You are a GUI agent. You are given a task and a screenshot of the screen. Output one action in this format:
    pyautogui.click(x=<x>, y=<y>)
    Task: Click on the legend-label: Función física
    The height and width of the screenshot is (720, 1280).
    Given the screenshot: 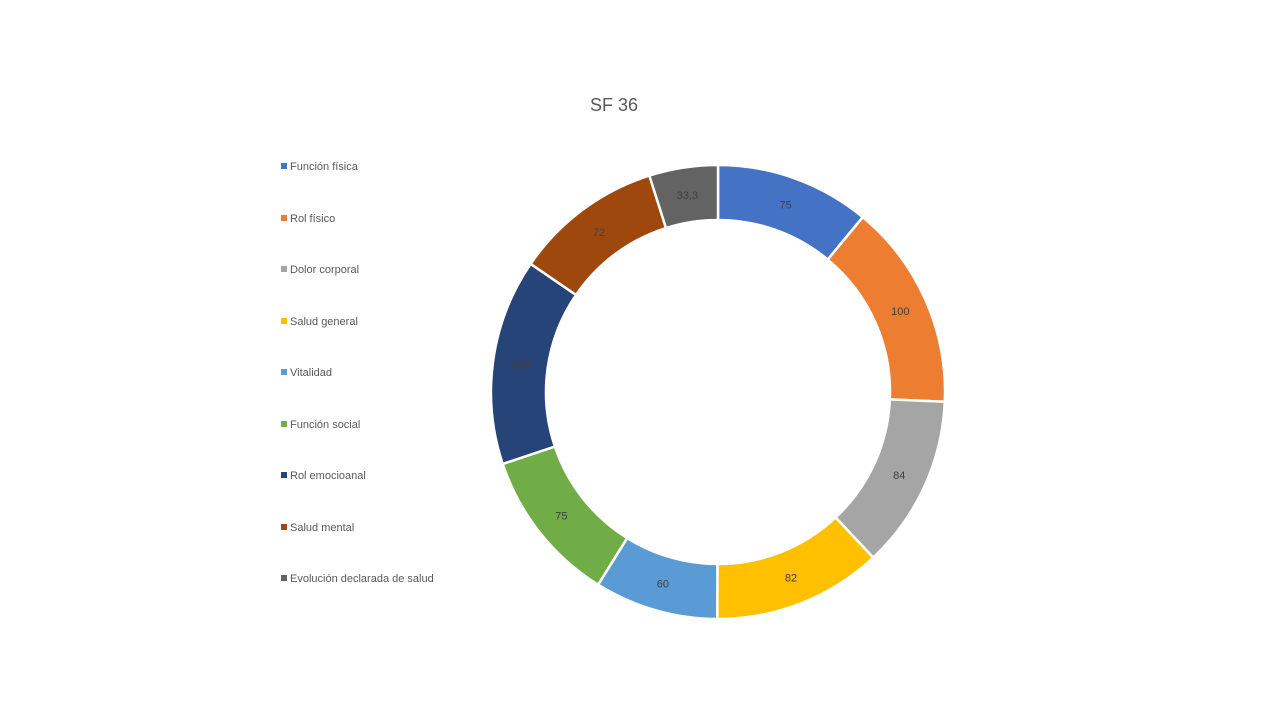 What is the action you would take?
    pyautogui.click(x=324, y=167)
    